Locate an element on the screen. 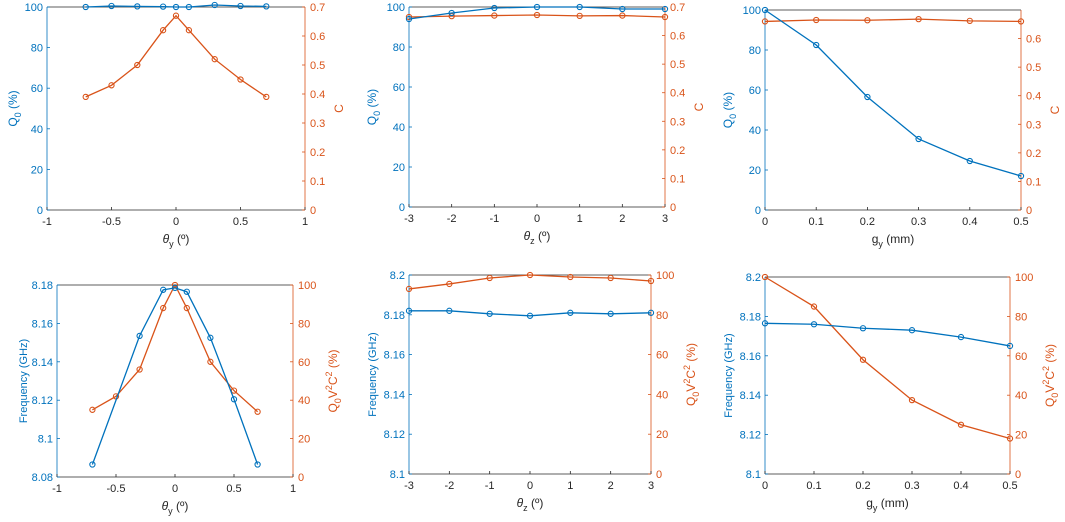 The width and height of the screenshot is (1065, 522). x-axis-label: gy (mm) is located at coordinates (887, 504).